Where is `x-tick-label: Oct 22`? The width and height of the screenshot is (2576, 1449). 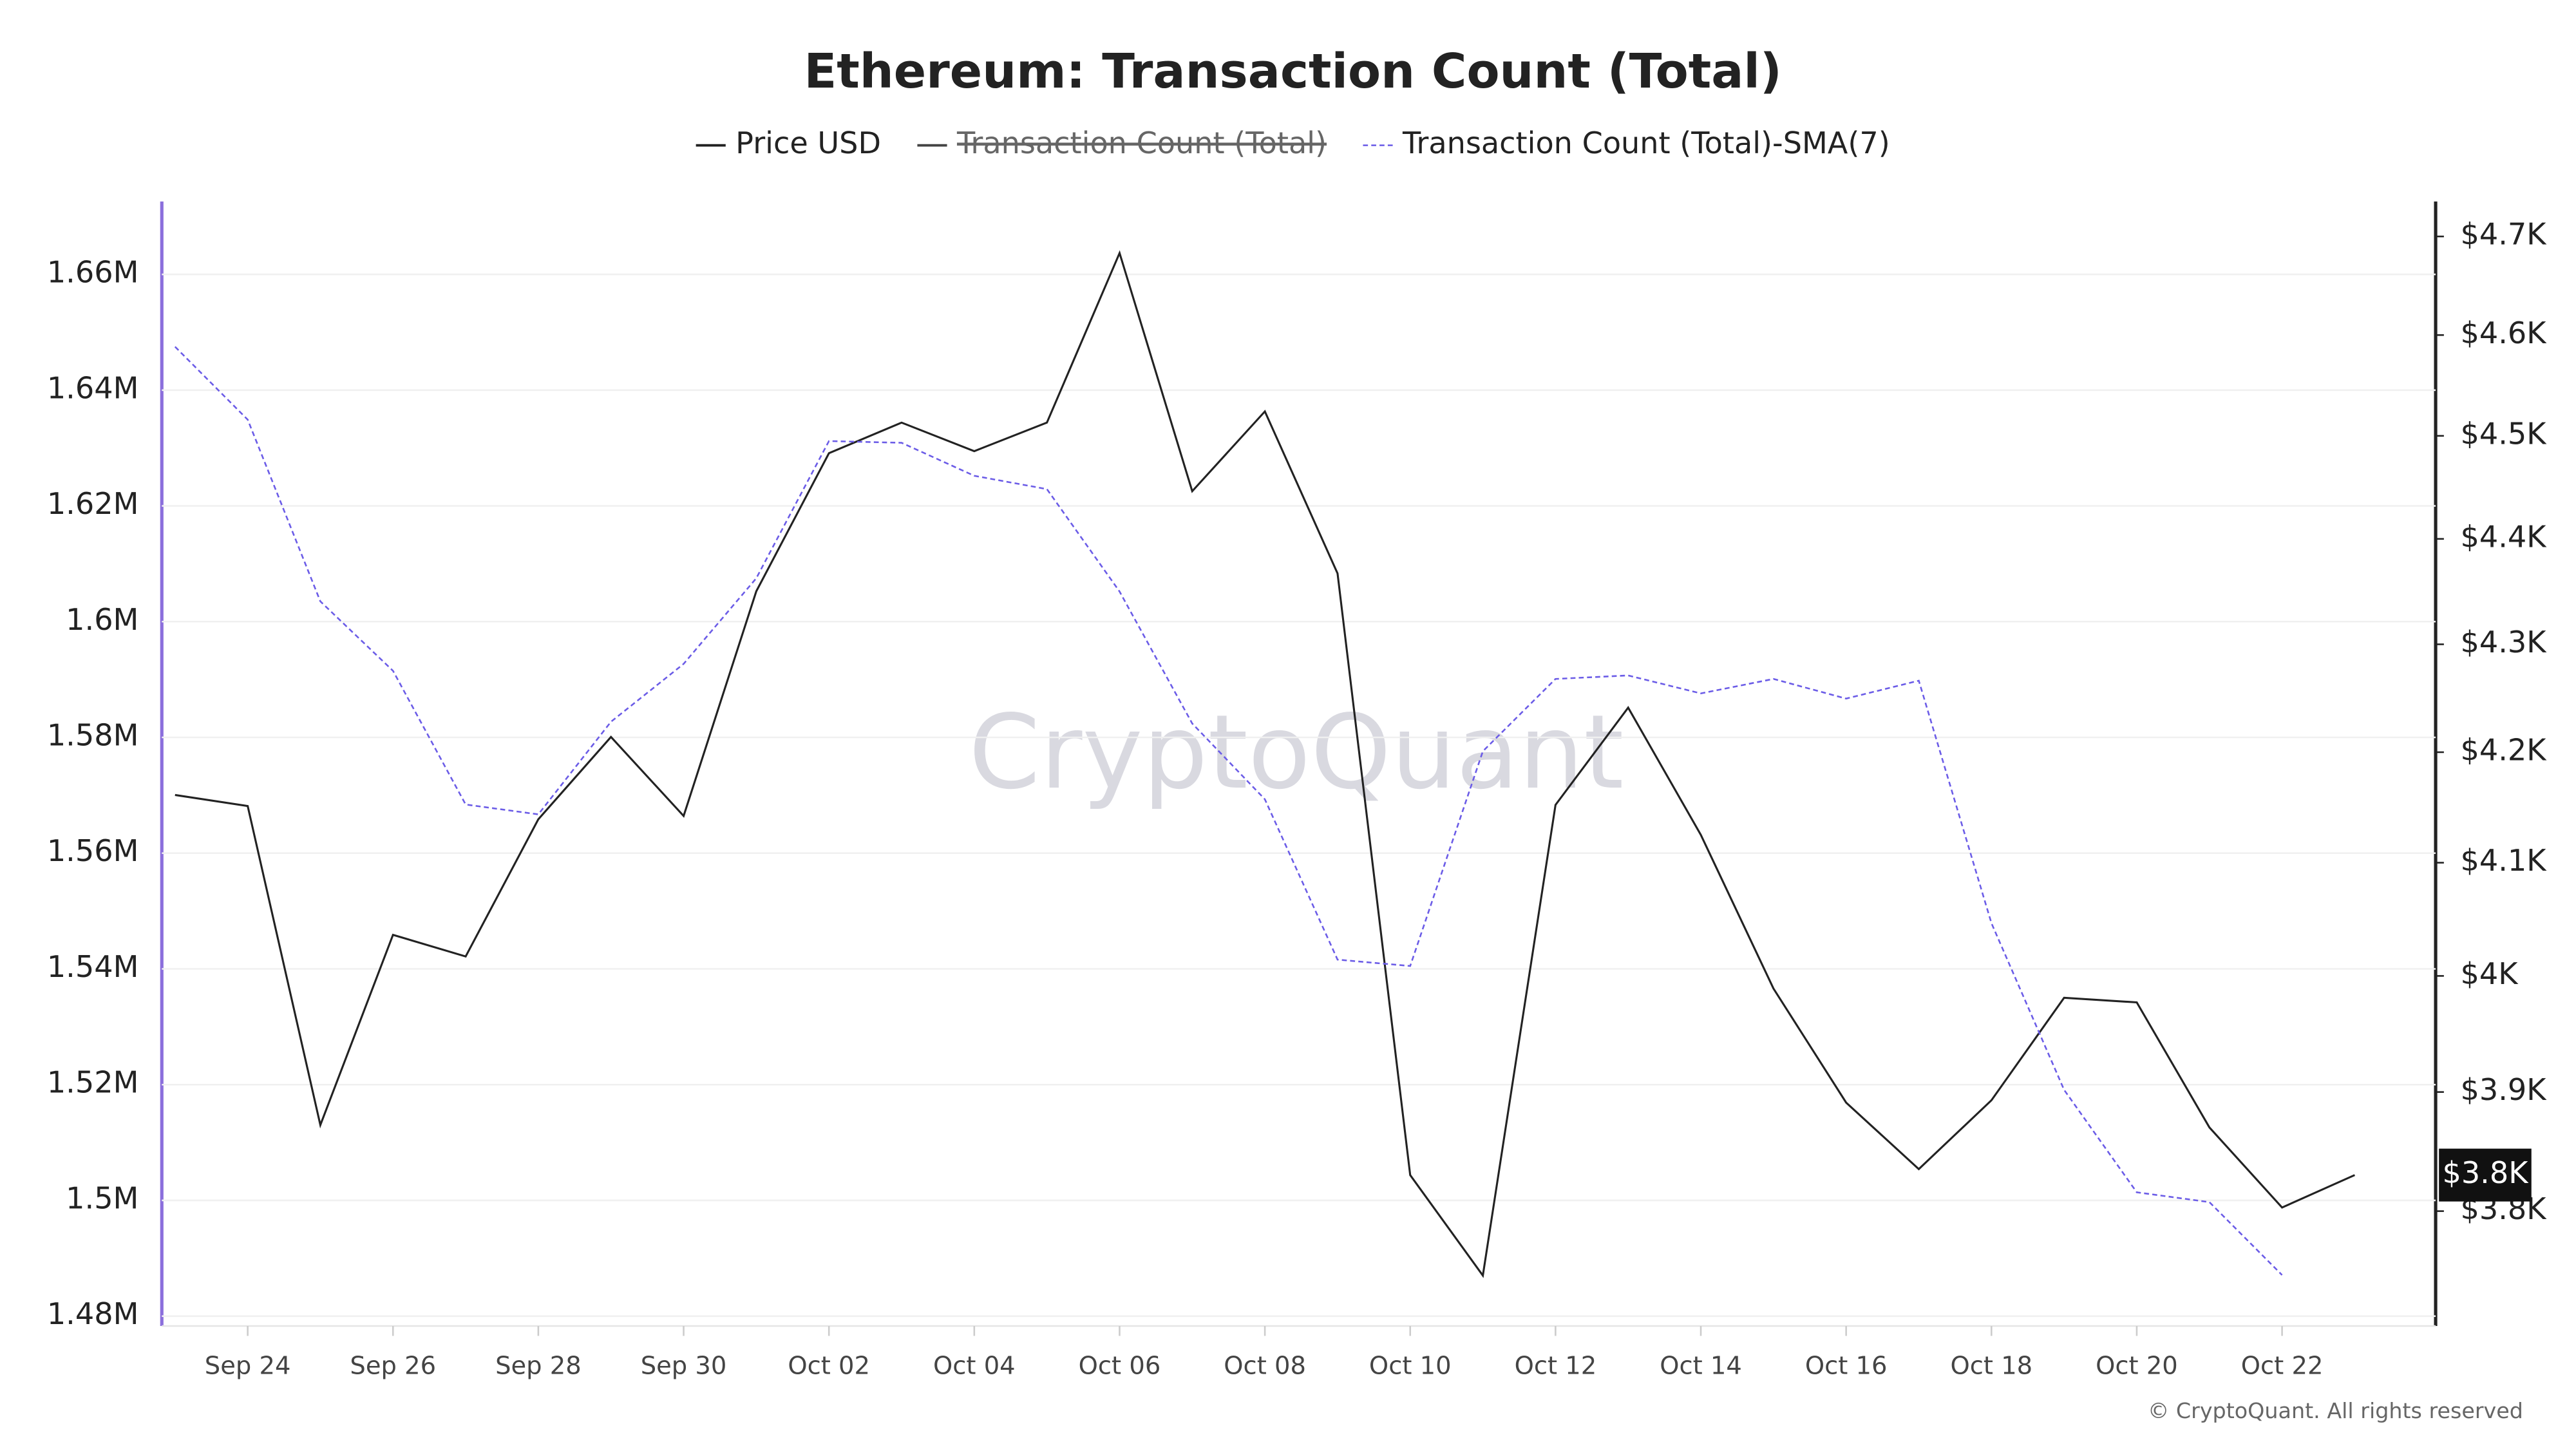 x-tick-label: Oct 22 is located at coordinates (2282, 1366).